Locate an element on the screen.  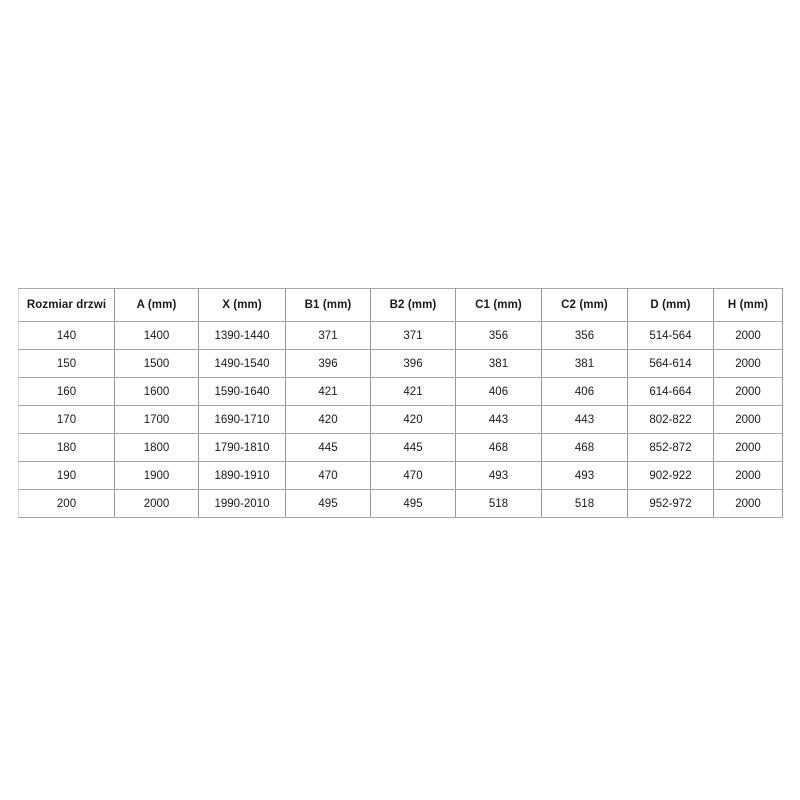
table-row: 180 1800 1790-1810 445 445 468 468 852-872 2000 is located at coordinates (400, 447).